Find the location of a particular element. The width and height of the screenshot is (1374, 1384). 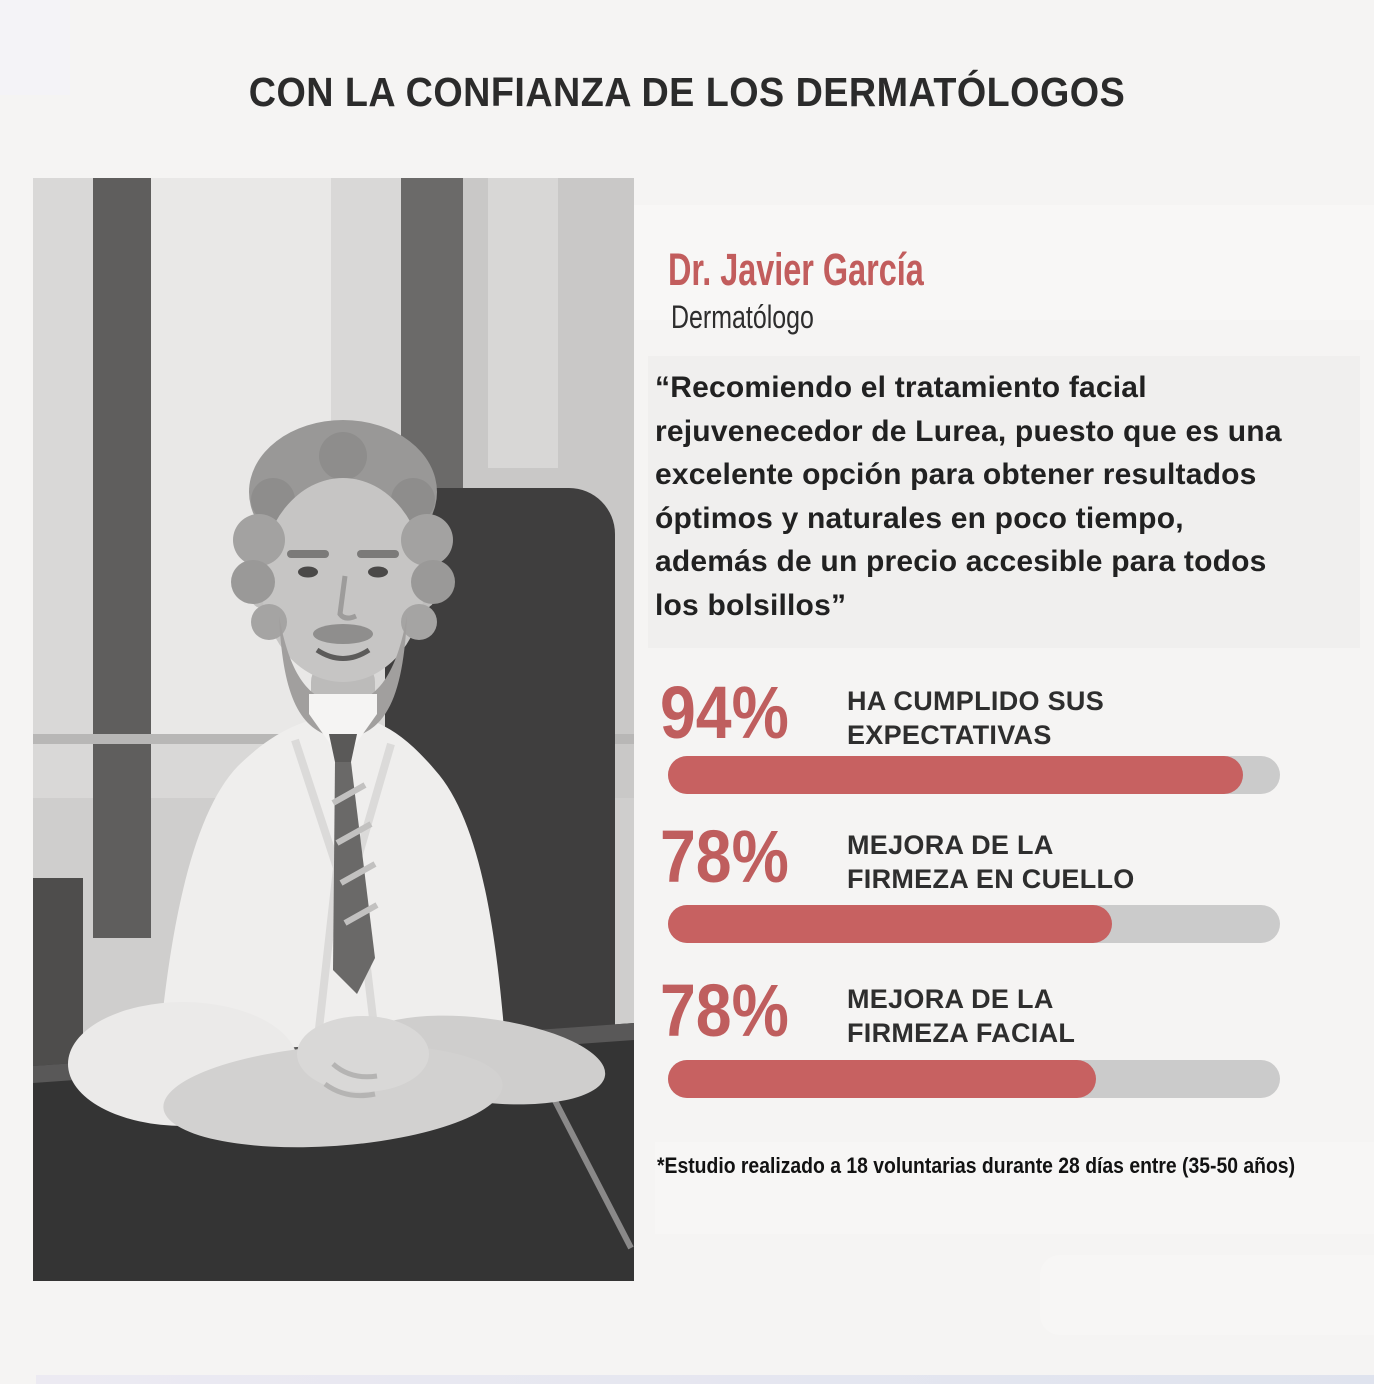

stat-label: HA CUMPLIDO SUS EXPECTATIVAS is located at coordinates (976, 718).